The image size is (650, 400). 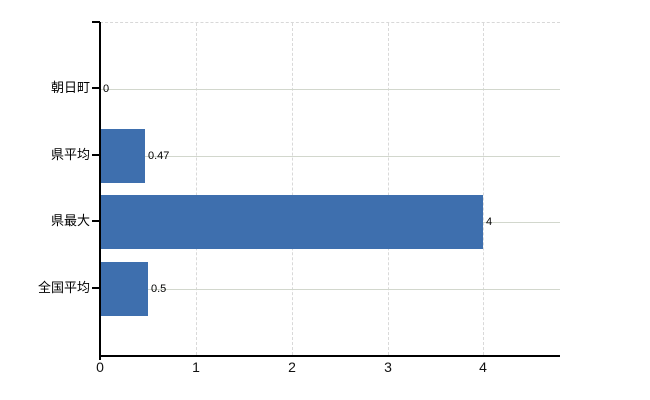 I want to click on category-label: 県最大, so click(x=70, y=220).